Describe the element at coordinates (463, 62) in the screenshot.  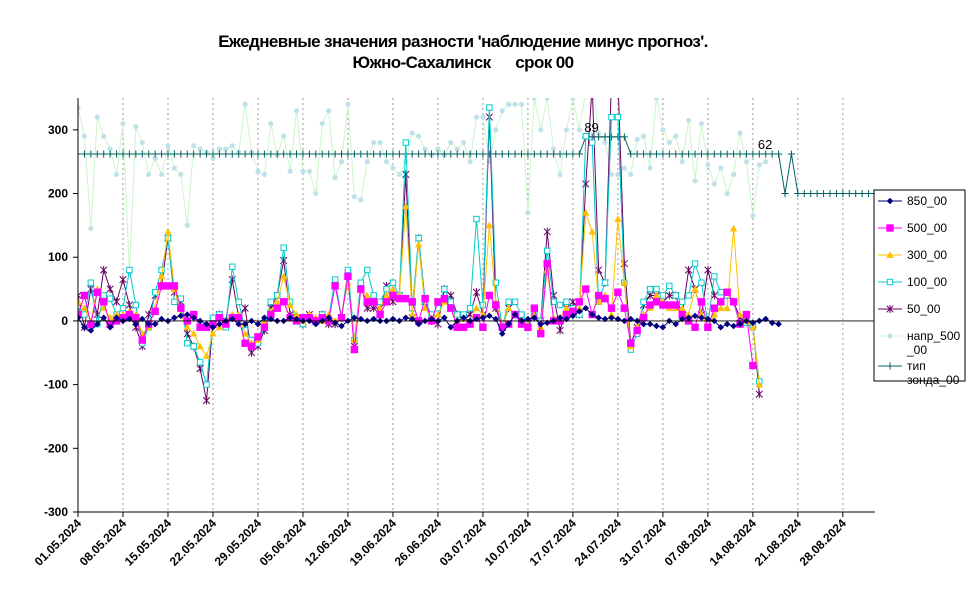
I see `chart-title-line2: Южно-Сахалинск срок 00` at that location.